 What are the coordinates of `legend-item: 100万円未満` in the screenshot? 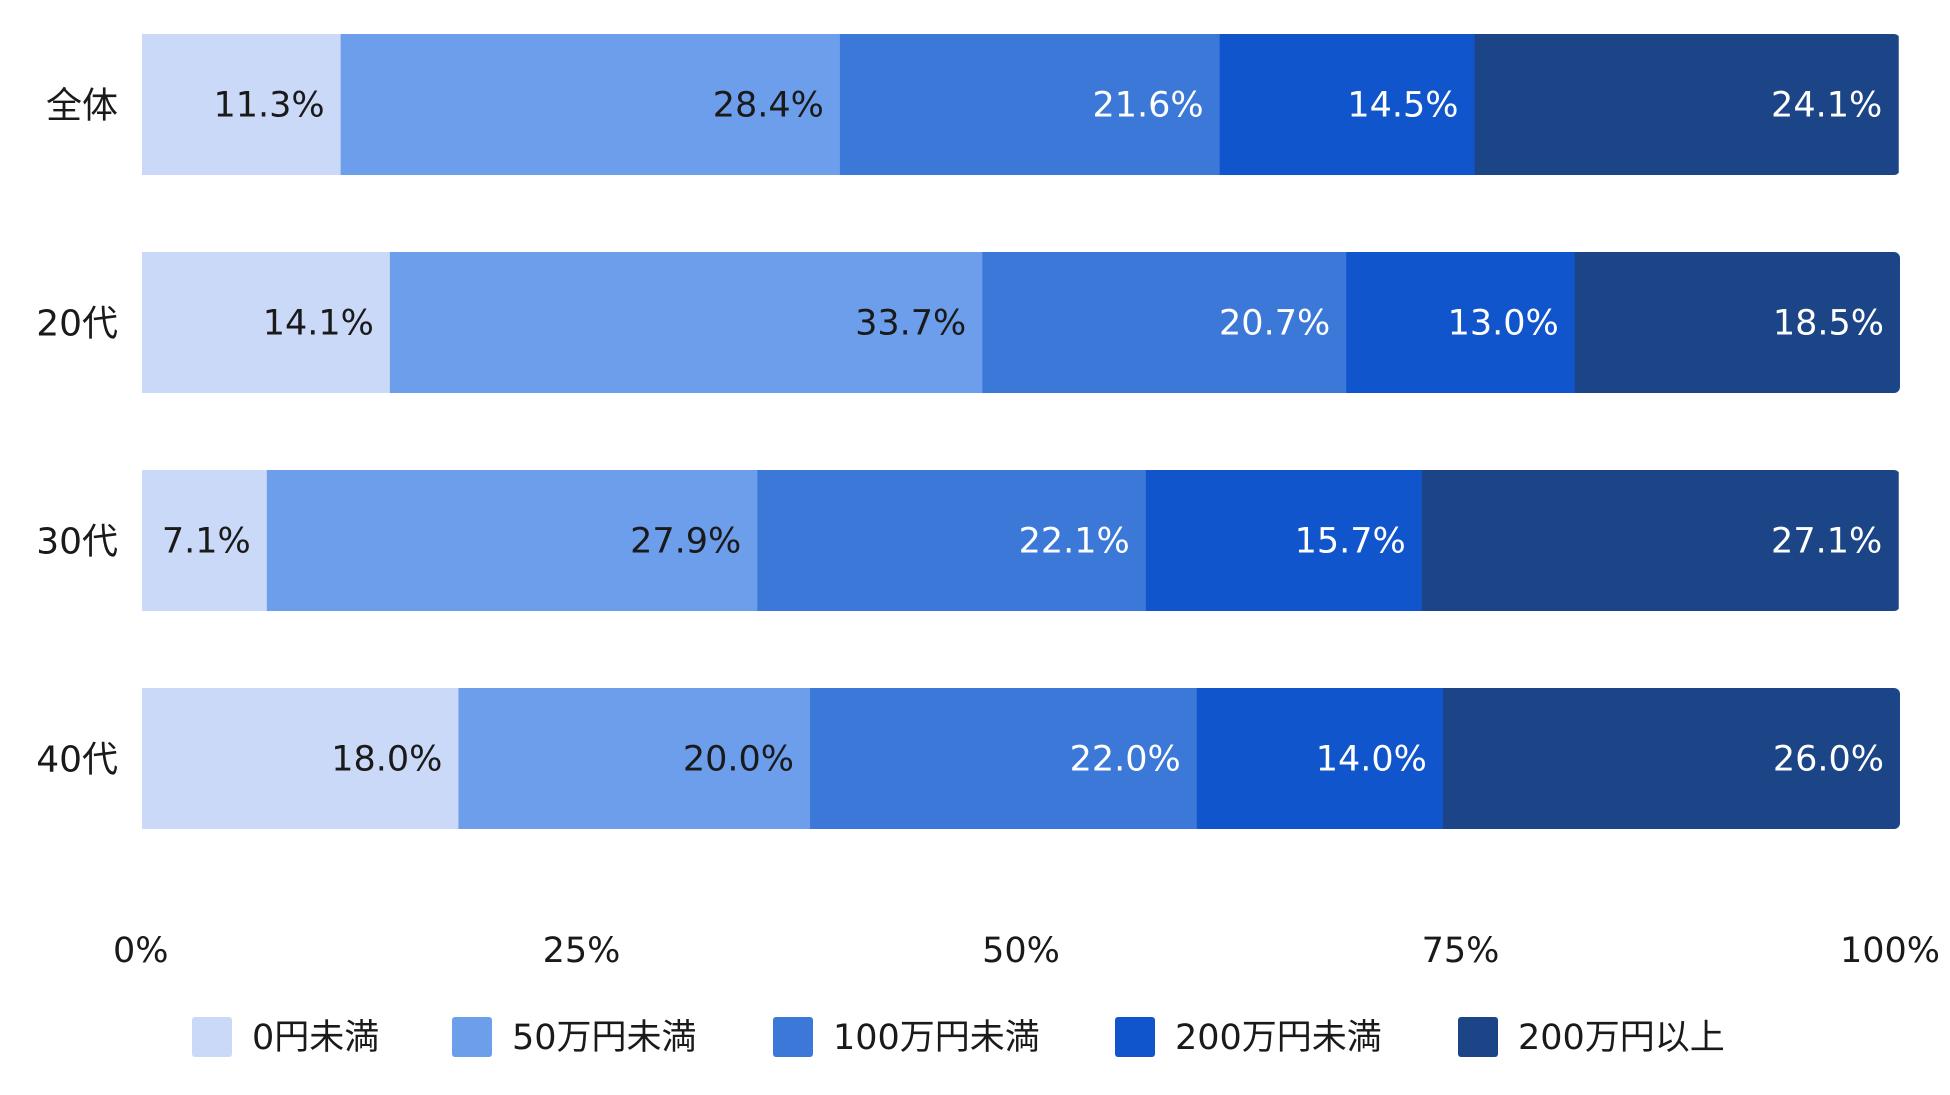 It's located at (906, 1037).